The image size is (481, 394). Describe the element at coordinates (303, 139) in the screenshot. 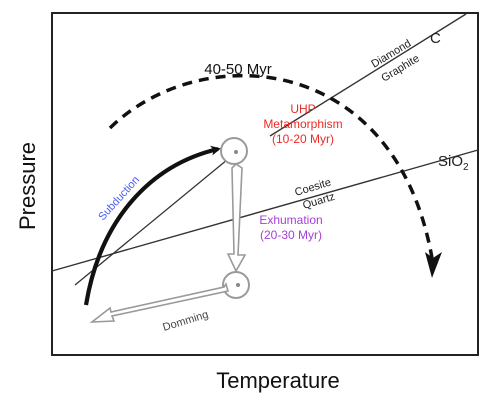

I see `uhp-label-line3: (10-20 Myr)` at that location.